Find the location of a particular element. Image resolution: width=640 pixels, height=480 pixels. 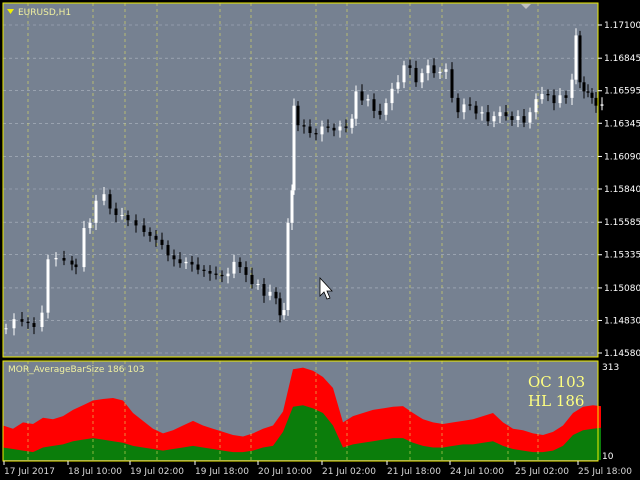

indicator-label: MOR_AverageBarSize 186 103 is located at coordinates (76, 370).